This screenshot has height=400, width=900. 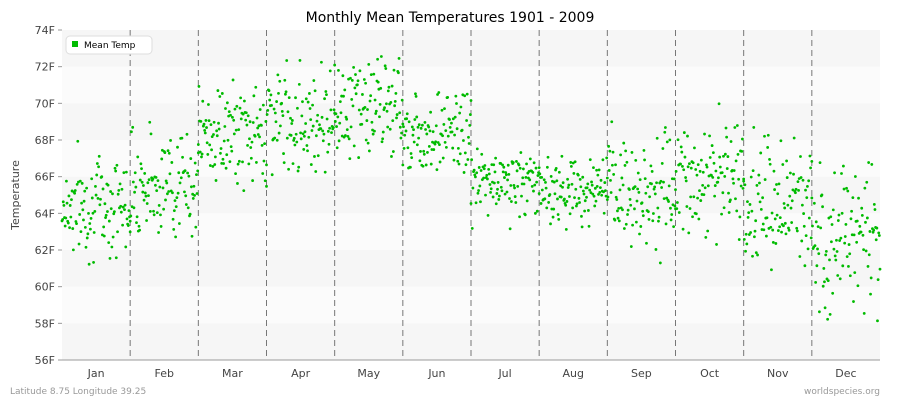 I want to click on y-tick-label: 68F, so click(x=45, y=140).